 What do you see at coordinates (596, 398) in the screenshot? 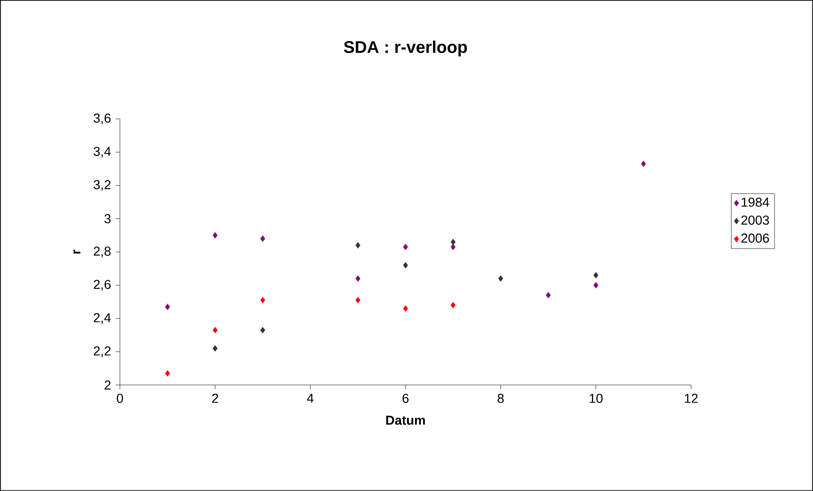
I see `x-tick-label: 10` at bounding box center [596, 398].